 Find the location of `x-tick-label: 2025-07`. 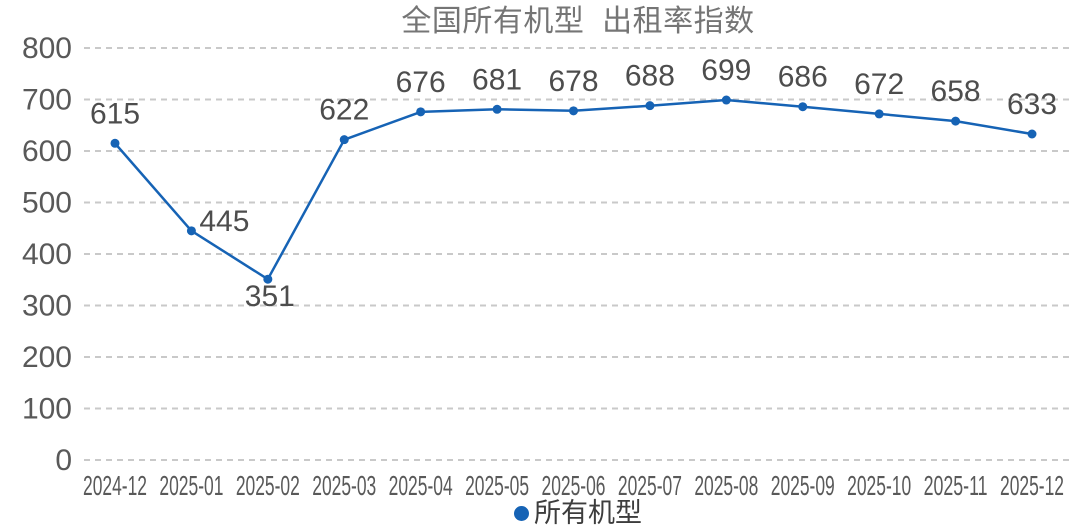

x-tick-label: 2025-07 is located at coordinates (650, 485).